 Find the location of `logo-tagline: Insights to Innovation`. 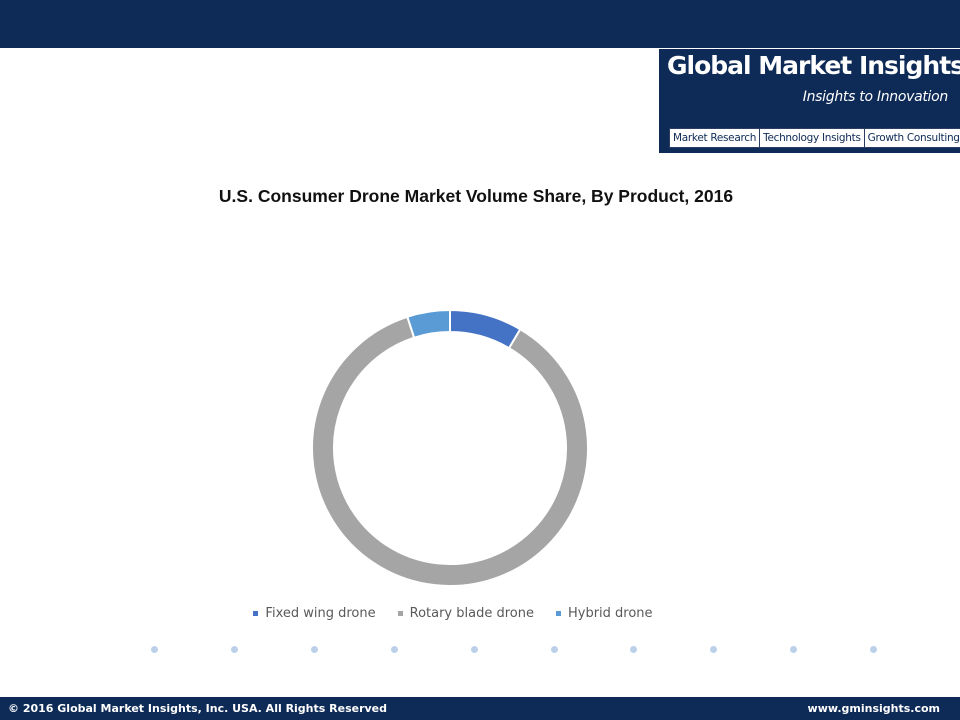

logo-tagline: Insights to Innovation is located at coordinates (875, 97).